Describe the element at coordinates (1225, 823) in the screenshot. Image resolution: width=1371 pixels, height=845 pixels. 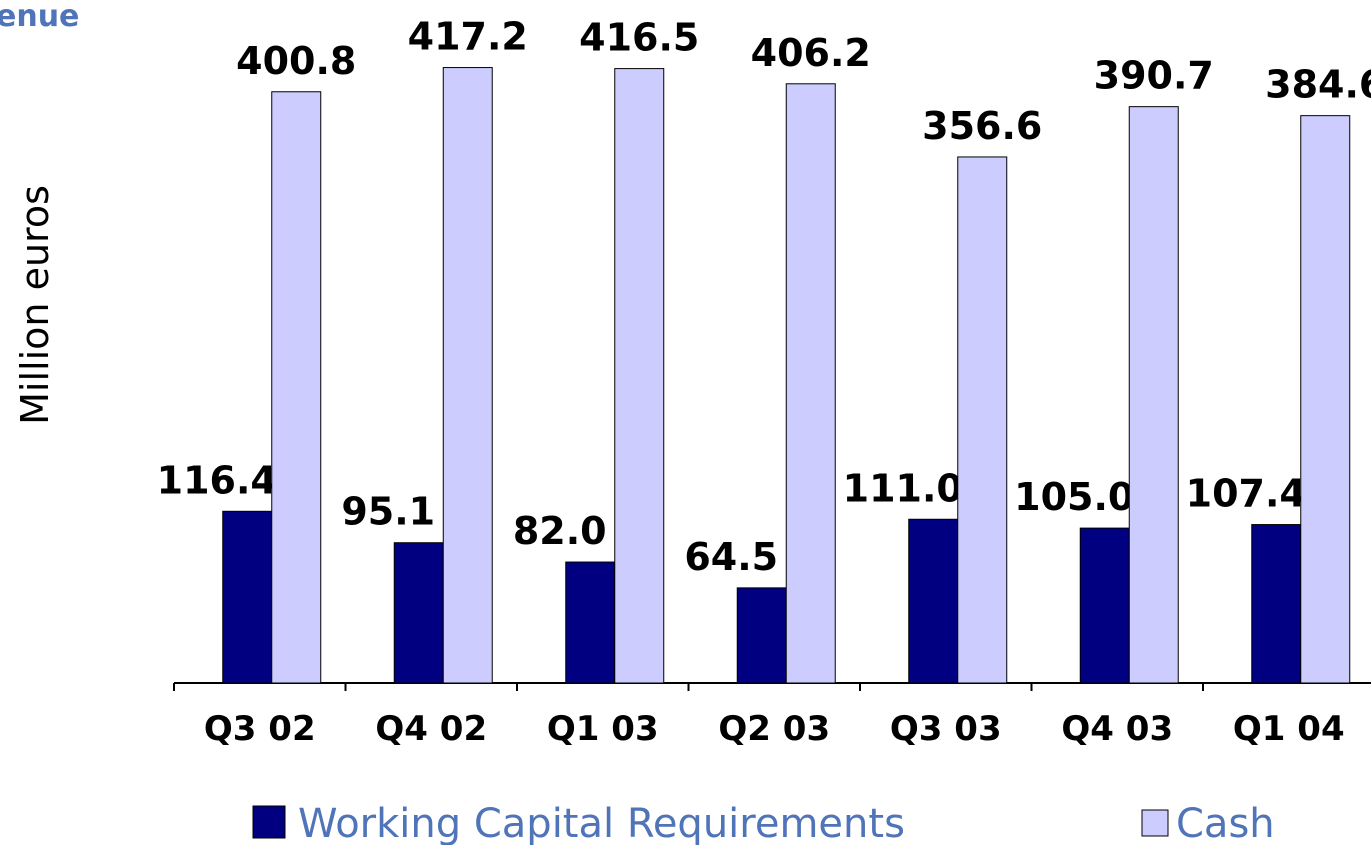
I see `legend-label: Cash` at that location.